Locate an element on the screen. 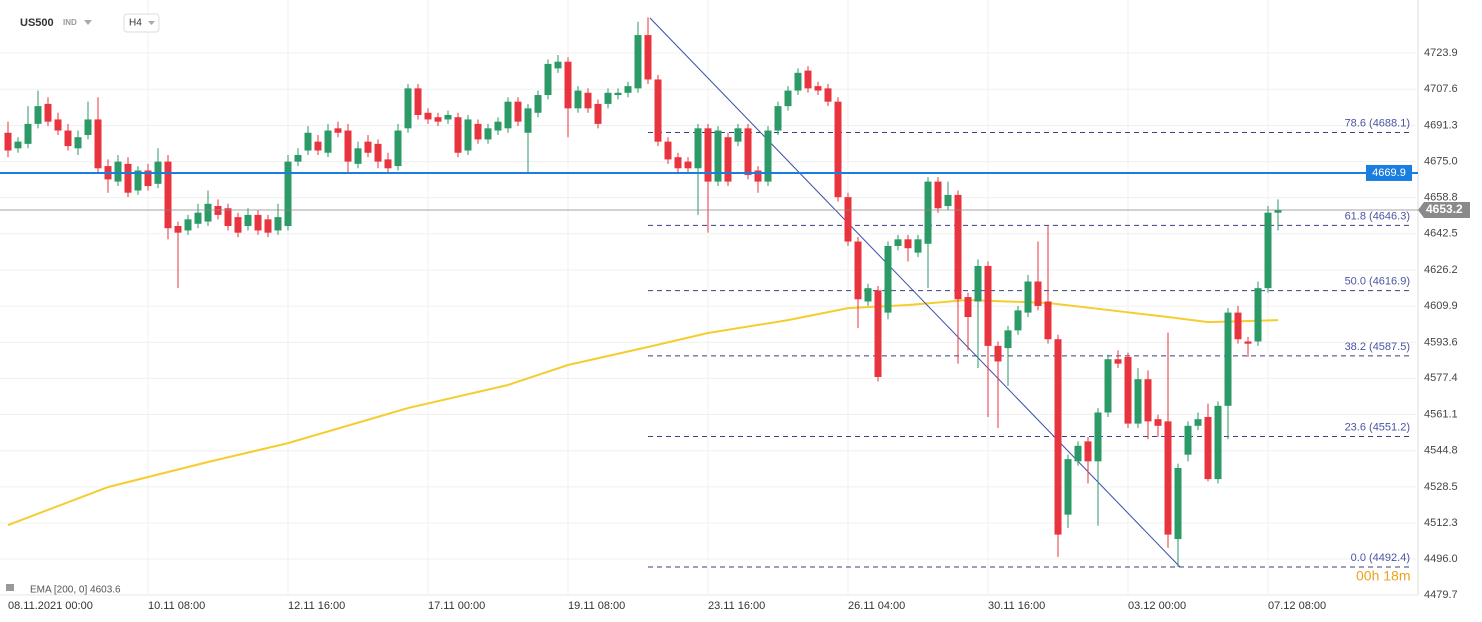 This screenshot has height=622, width=1482. y-tick-label: 4658.8 is located at coordinates (1441, 197).